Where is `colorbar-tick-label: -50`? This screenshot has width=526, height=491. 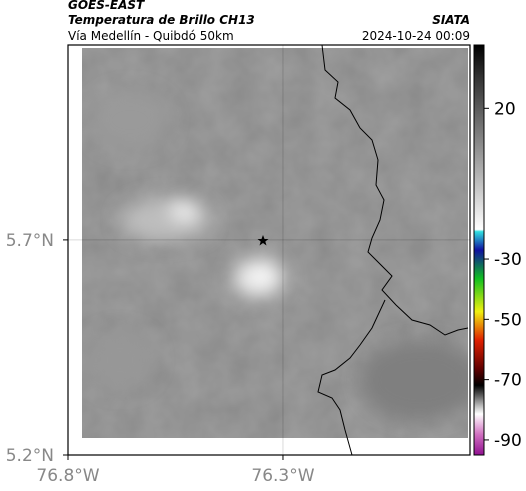
colorbar-tick-label: -50 is located at coordinates (508, 320).